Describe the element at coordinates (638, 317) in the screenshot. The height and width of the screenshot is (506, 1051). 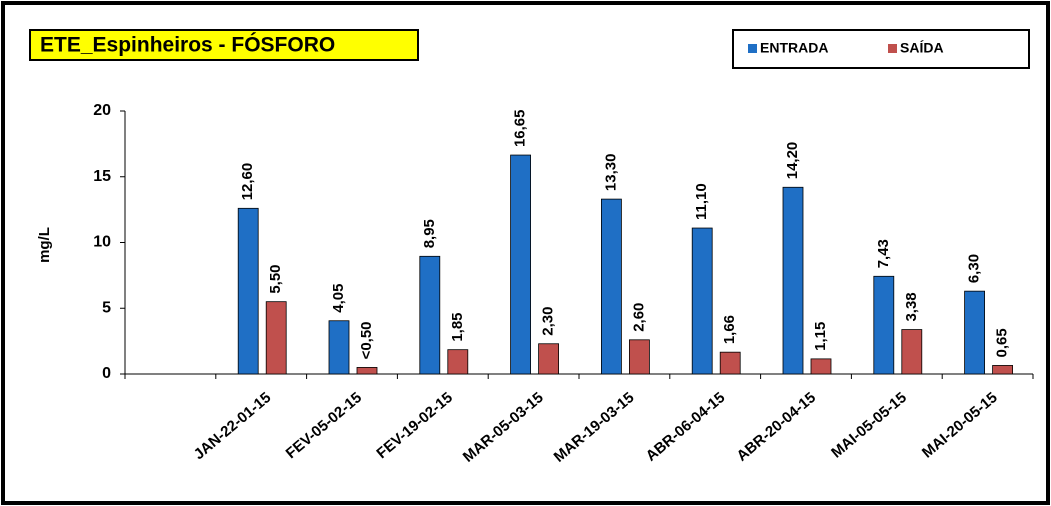
I see `data-label: 2,60` at that location.